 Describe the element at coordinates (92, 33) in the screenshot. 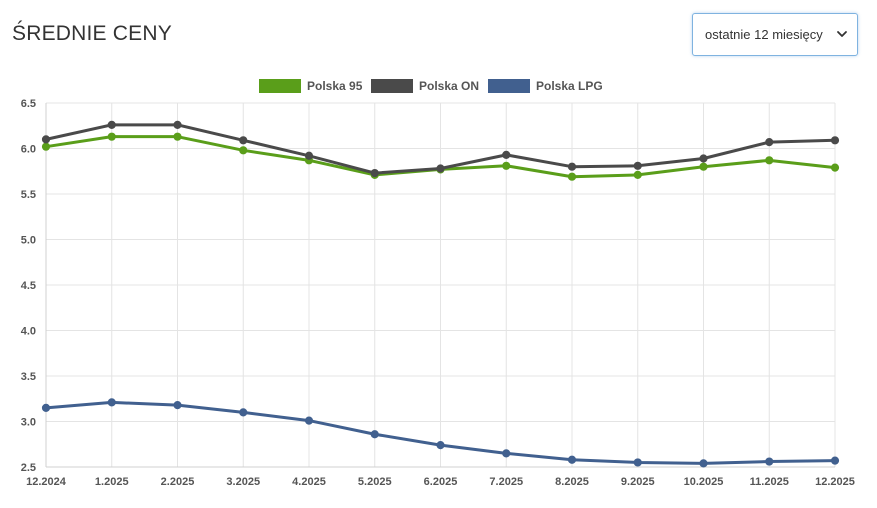

I see `page-title: ŚREDNIE CENY` at that location.